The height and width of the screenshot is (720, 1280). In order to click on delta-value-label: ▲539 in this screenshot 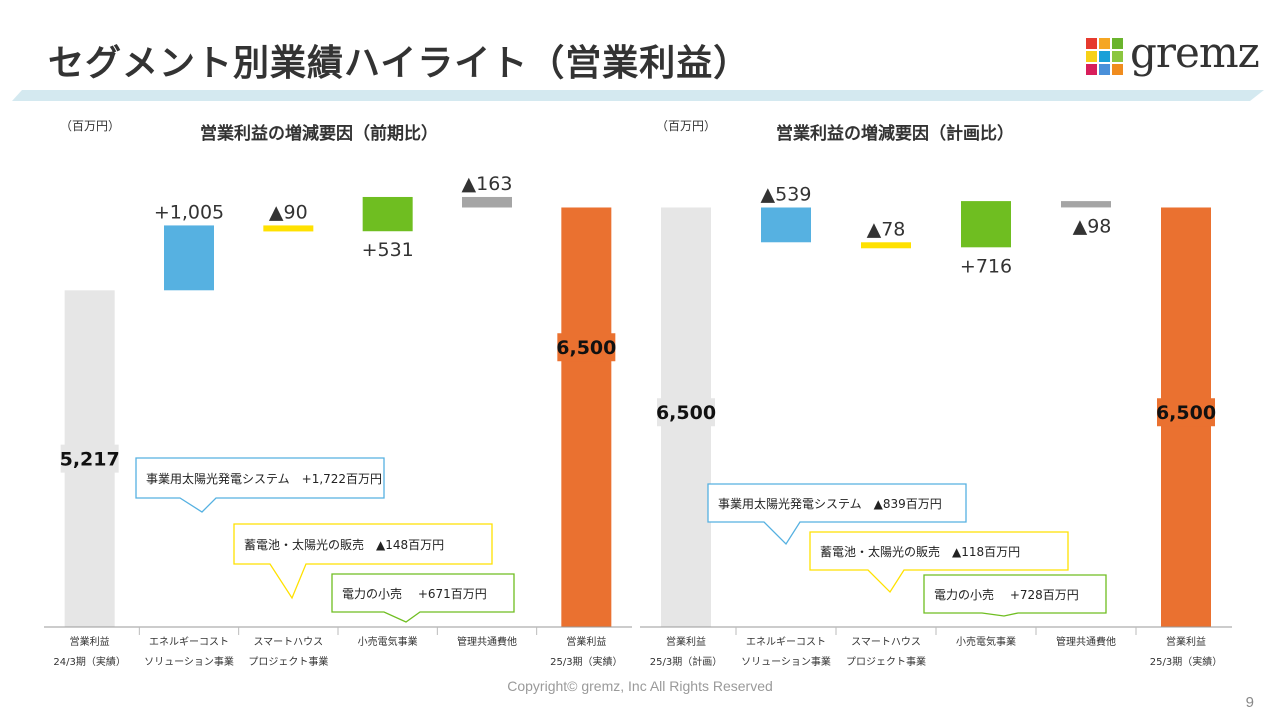, I will do `click(786, 194)`.